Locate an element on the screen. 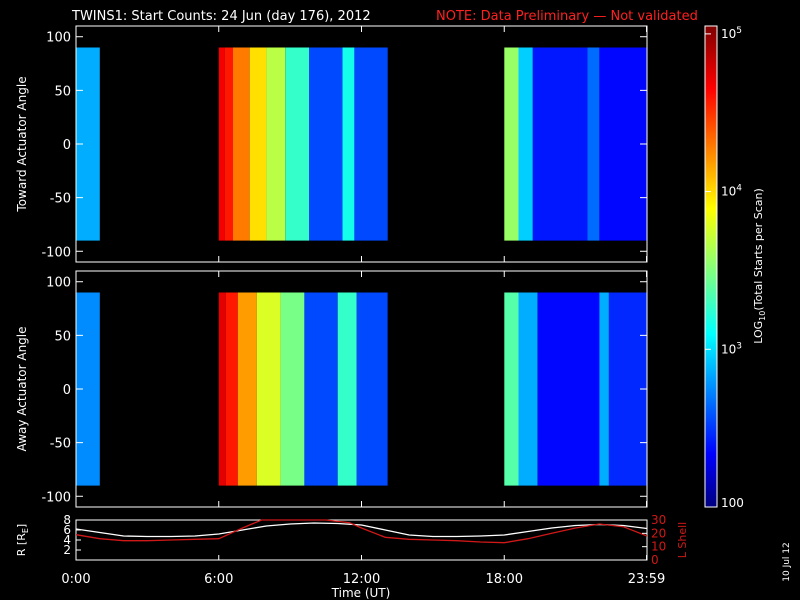  colorbar-tick-label: 10³ is located at coordinates (731, 348).